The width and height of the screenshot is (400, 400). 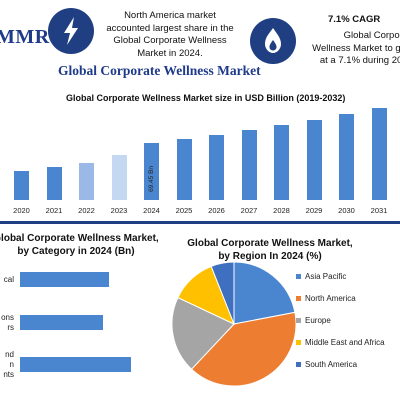 I want to click on legend-item-middle-east-and-africa: Middle East and Africa, so click(x=340, y=342).